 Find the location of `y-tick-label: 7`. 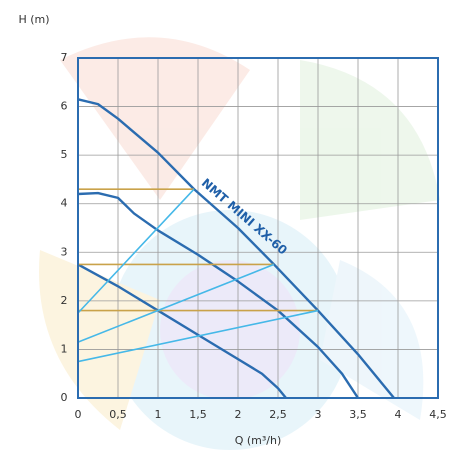

y-tick-label: 7 is located at coordinates (64, 57).